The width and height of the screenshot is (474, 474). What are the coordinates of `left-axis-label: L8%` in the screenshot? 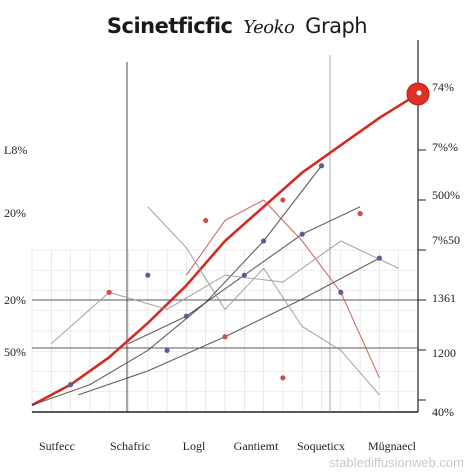 It's located at (15, 150).